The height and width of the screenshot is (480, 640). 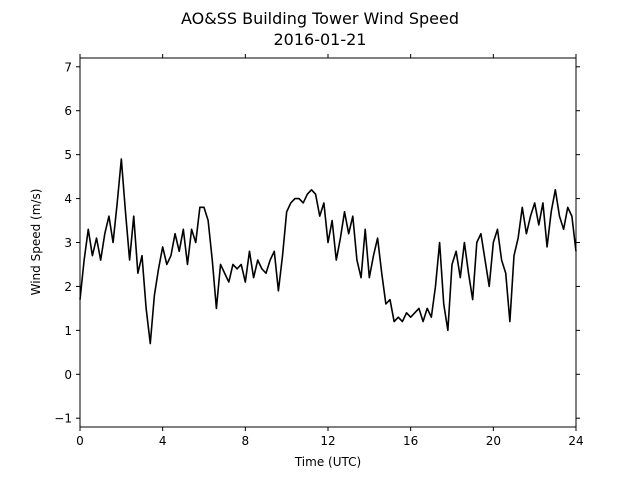 What do you see at coordinates (68, 375) in the screenshot?
I see `y-tick-label: 0` at bounding box center [68, 375].